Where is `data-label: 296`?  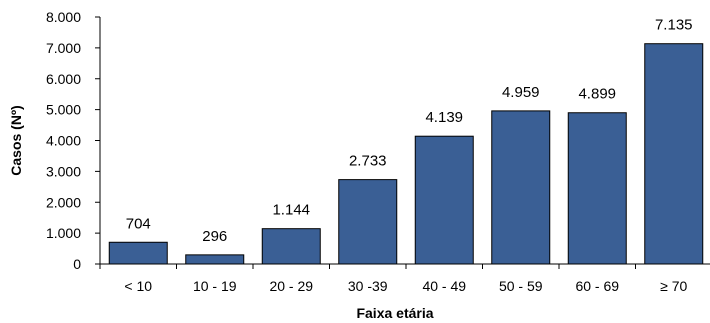
data-label: 296 is located at coordinates (214, 236).